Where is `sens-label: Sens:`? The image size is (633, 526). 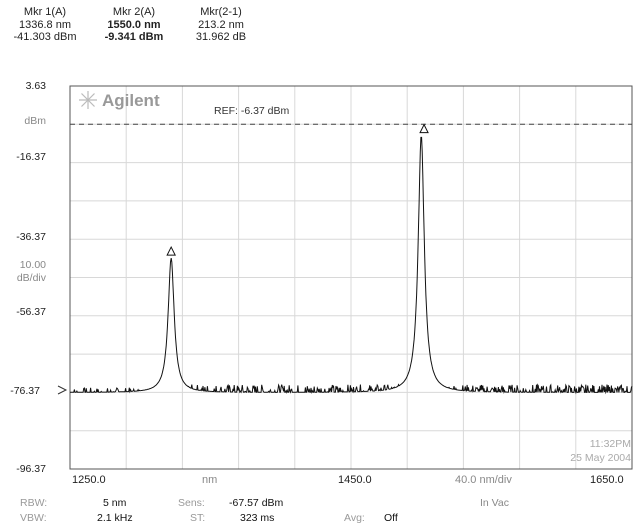
sens-label: Sens: is located at coordinates (191, 503).